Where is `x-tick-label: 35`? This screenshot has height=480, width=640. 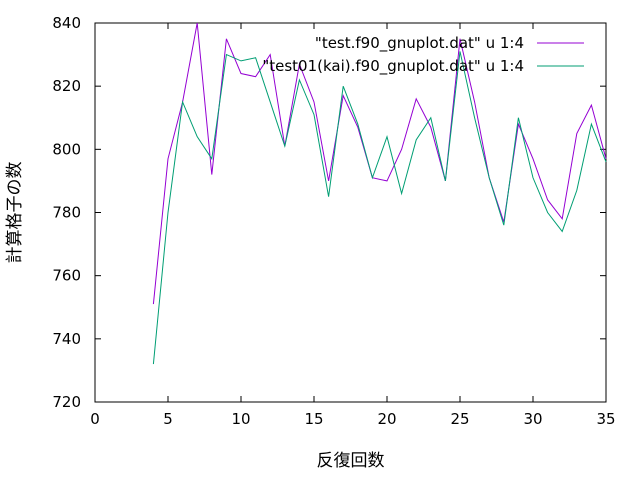 x-tick-label: 35 is located at coordinates (605, 419).